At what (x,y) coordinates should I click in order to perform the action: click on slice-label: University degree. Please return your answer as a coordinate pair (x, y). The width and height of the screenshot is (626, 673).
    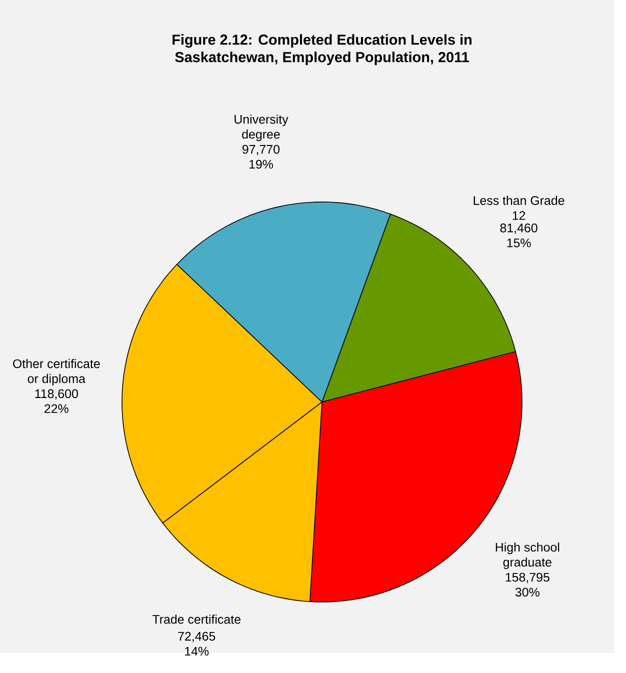
    Looking at the image, I should click on (261, 128).